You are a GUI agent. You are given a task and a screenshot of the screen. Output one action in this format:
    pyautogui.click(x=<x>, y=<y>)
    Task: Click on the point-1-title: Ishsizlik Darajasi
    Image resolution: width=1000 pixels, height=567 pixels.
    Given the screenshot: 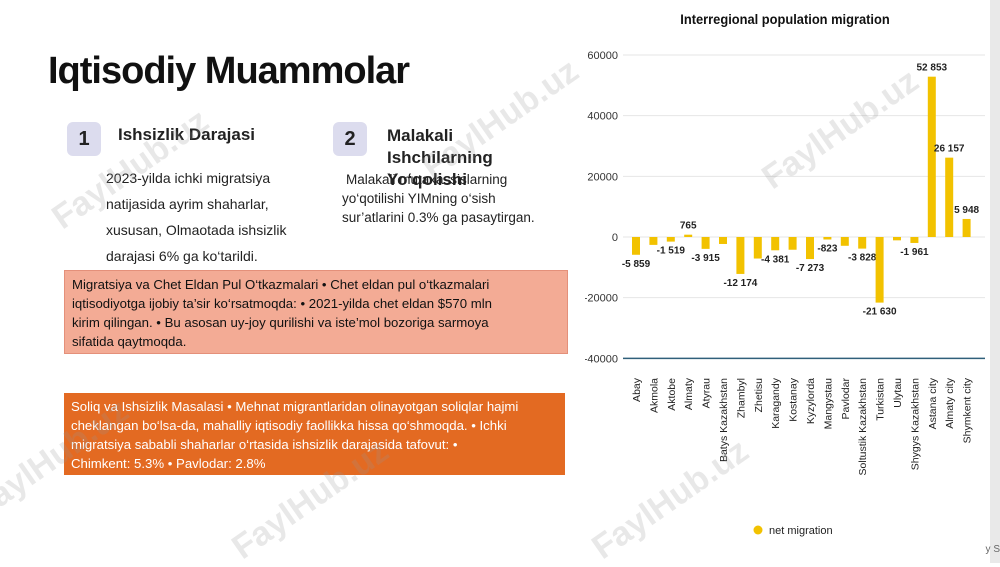 What is the action you would take?
    pyautogui.click(x=187, y=134)
    